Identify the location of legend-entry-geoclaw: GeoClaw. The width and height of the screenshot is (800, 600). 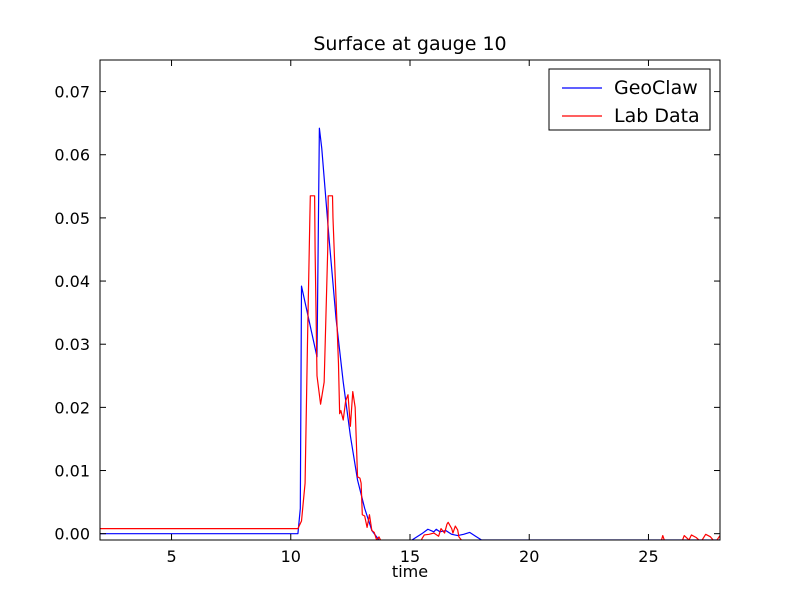
(656, 88).